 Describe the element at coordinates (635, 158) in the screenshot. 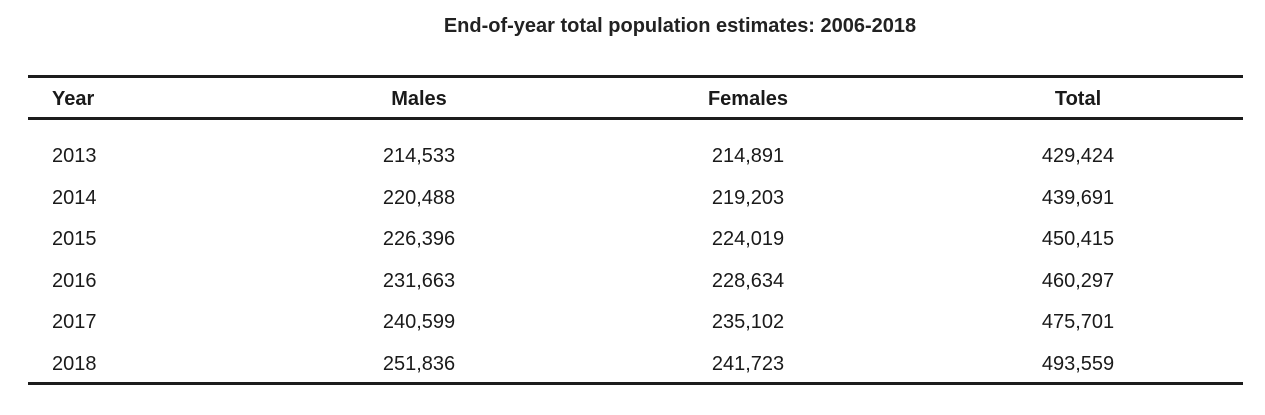

I see `table-row: 2013 214,533 214,891 429,424` at that location.